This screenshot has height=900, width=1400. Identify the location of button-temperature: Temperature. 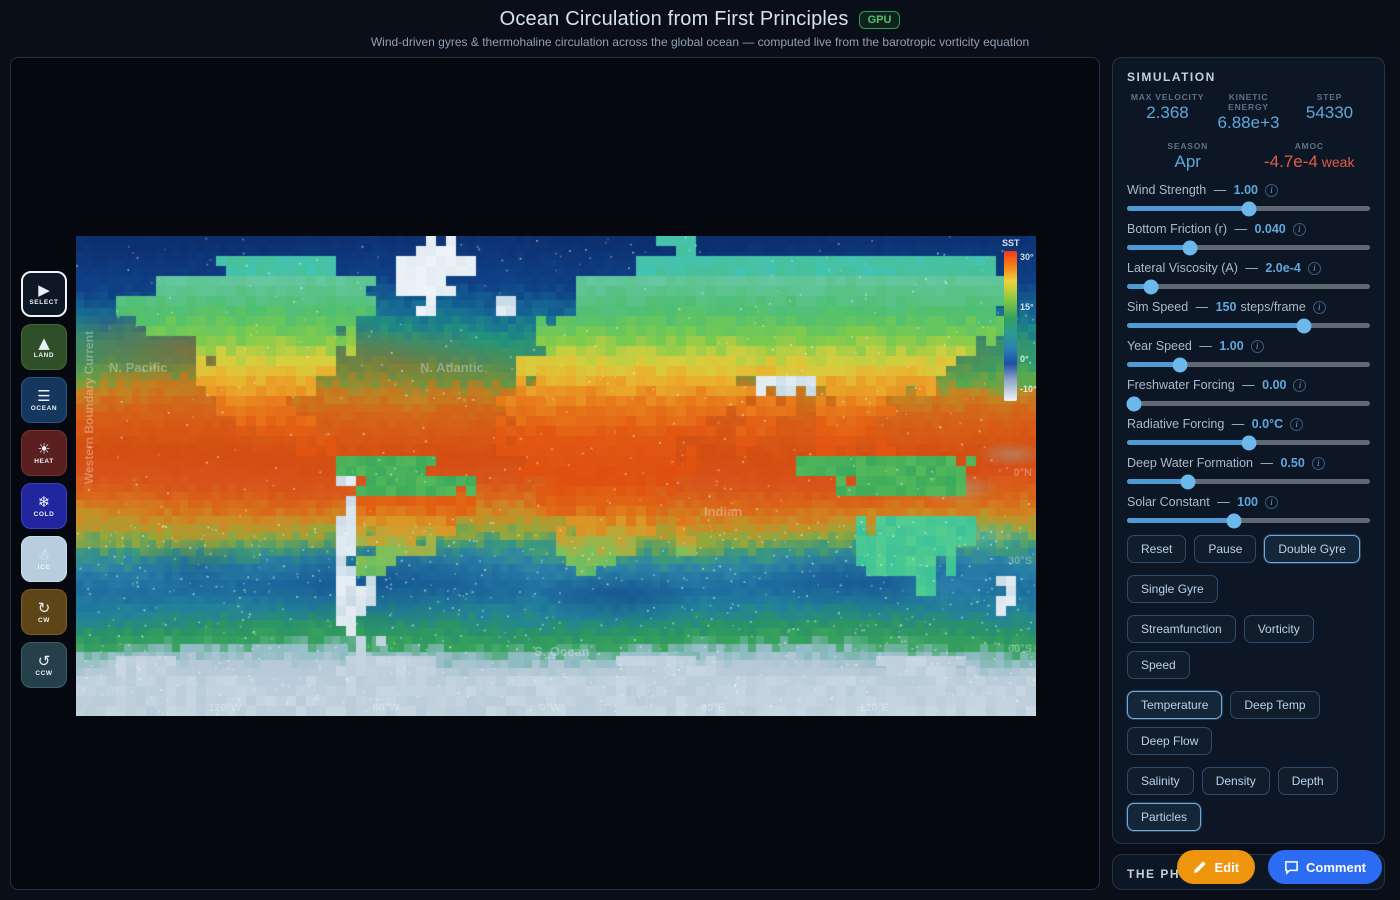
(1175, 705).